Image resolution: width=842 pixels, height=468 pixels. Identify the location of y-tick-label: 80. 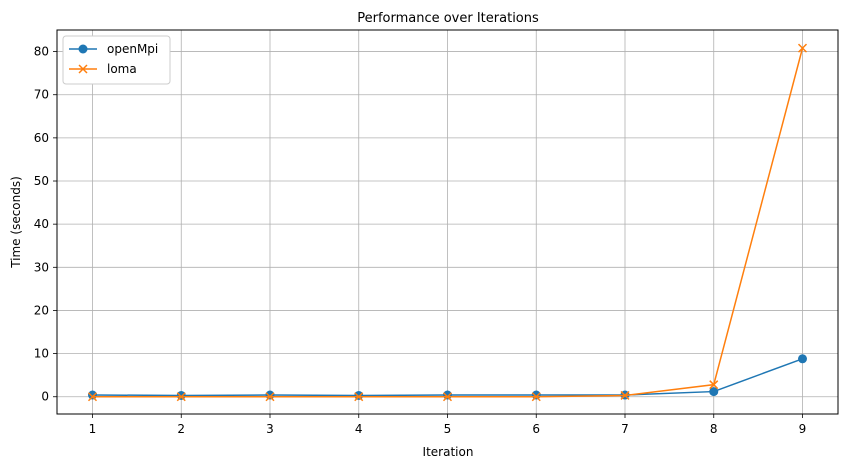
(41, 52).